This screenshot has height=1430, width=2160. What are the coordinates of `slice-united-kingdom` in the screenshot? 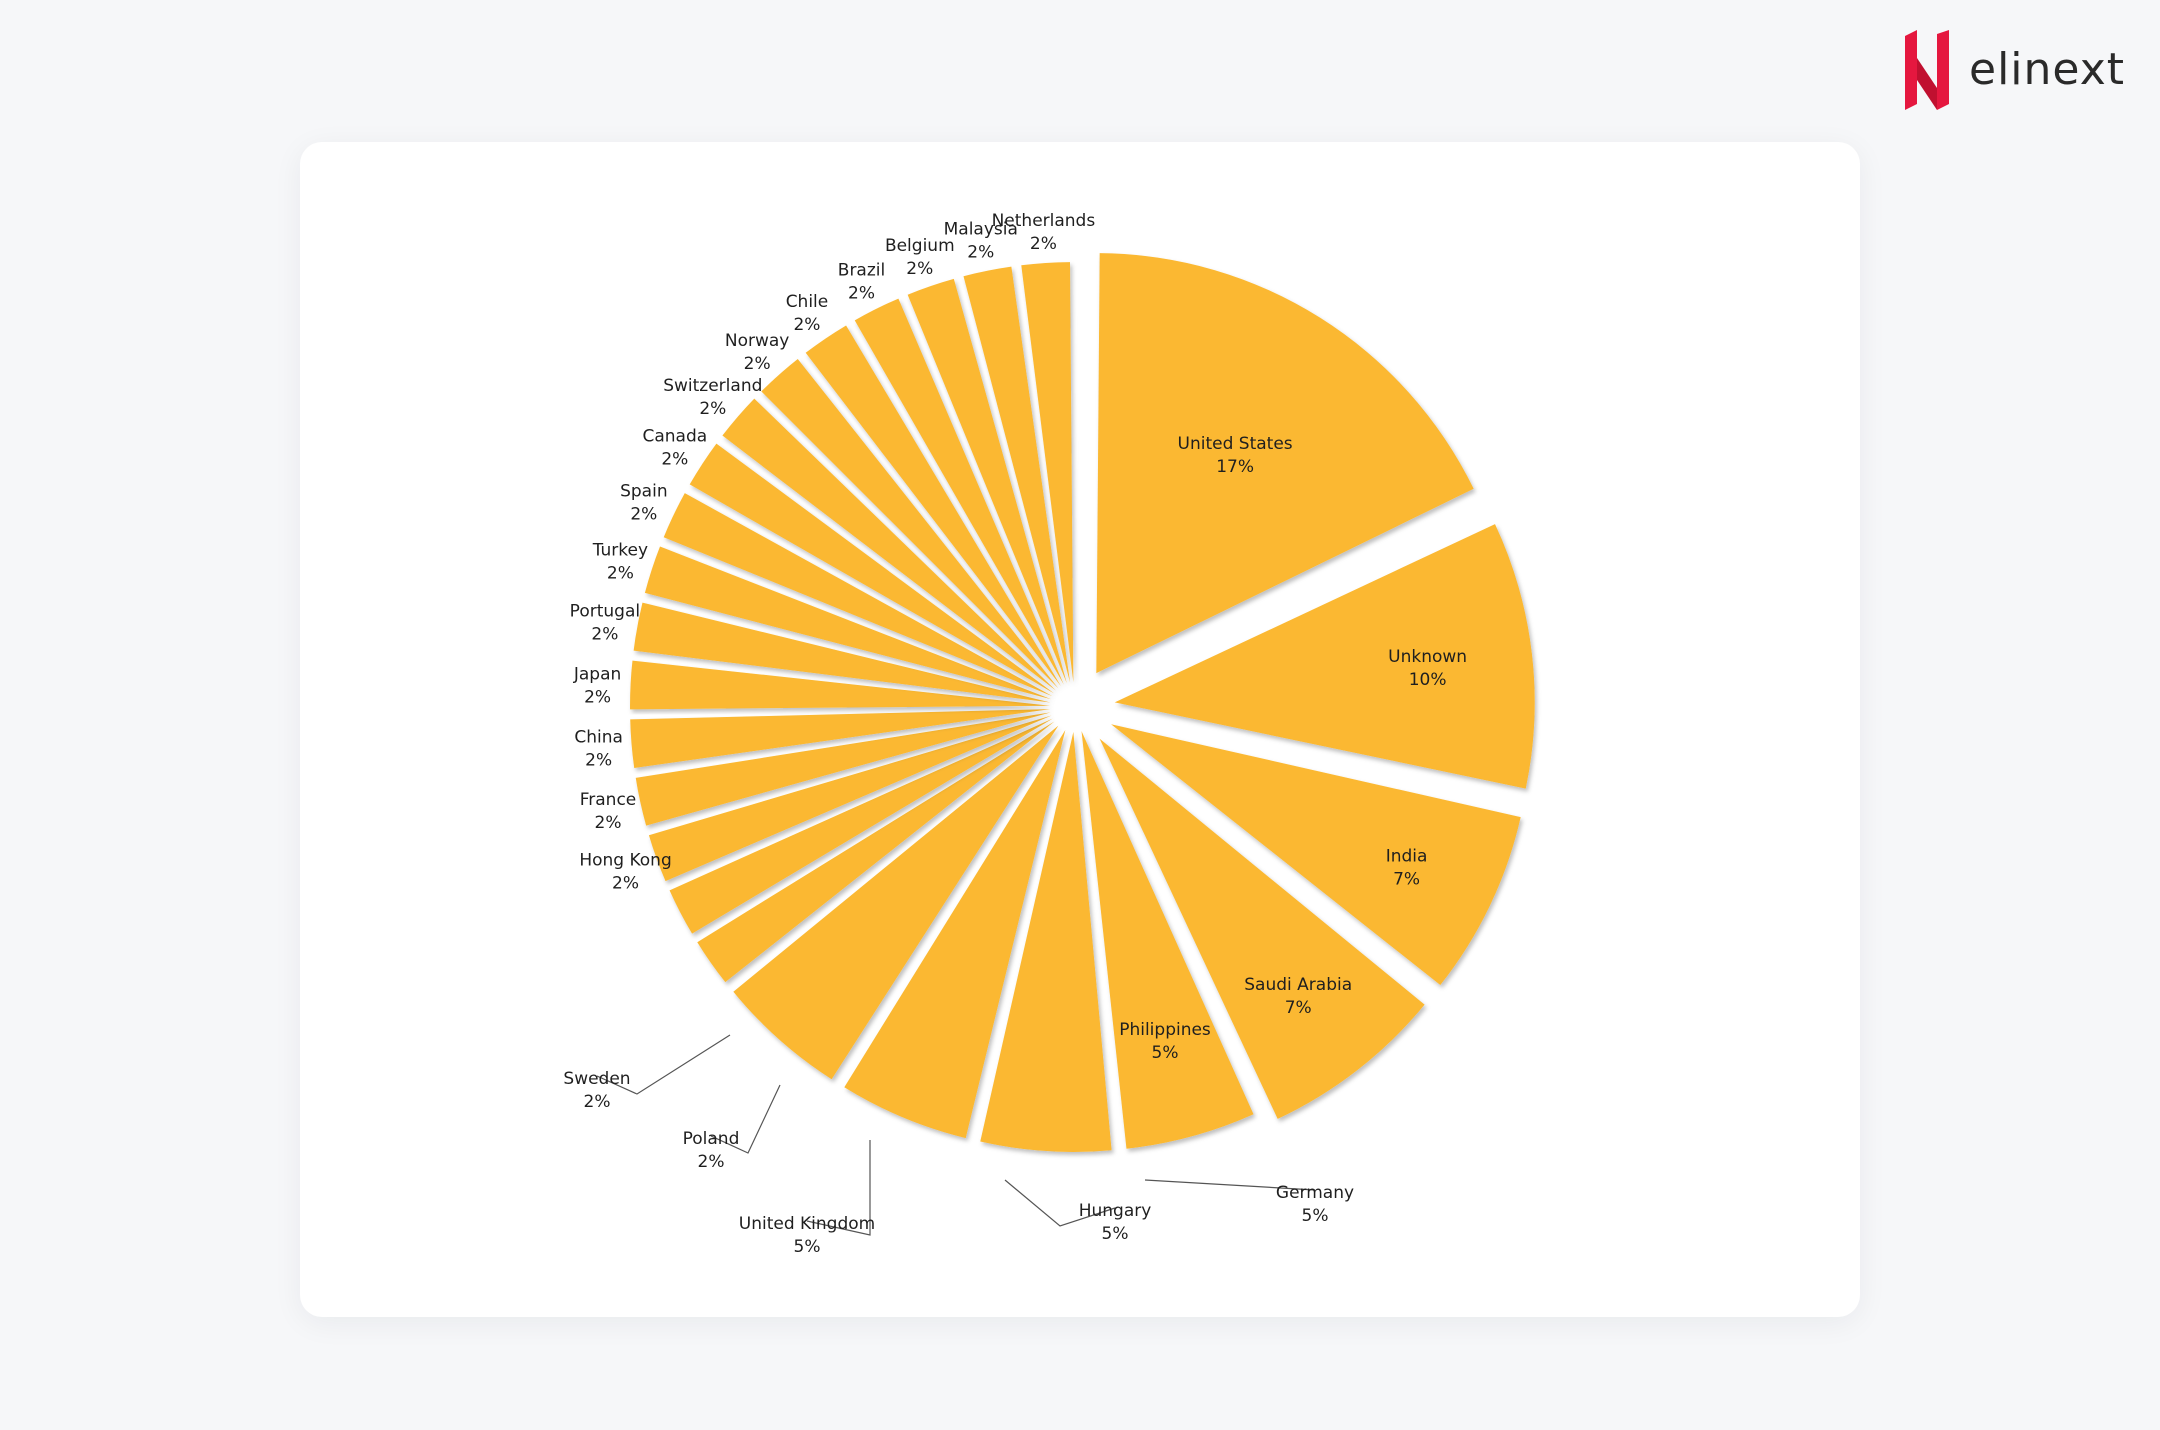 It's located at (896, 902).